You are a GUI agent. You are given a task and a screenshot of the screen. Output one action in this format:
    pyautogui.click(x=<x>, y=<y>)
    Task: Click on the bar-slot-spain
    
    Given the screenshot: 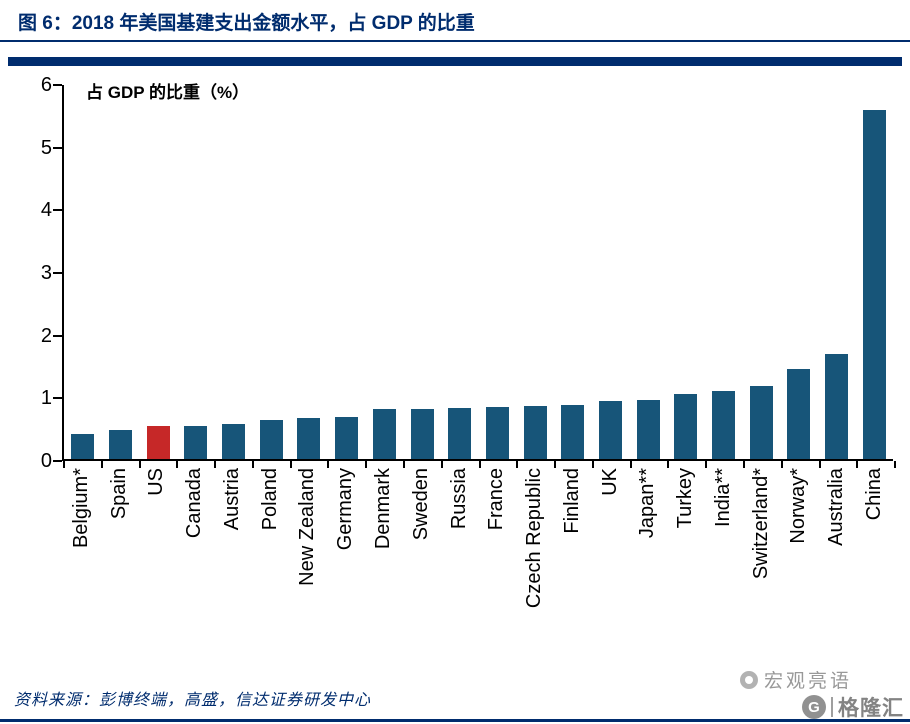 What is the action you would take?
    pyautogui.click(x=121, y=272)
    